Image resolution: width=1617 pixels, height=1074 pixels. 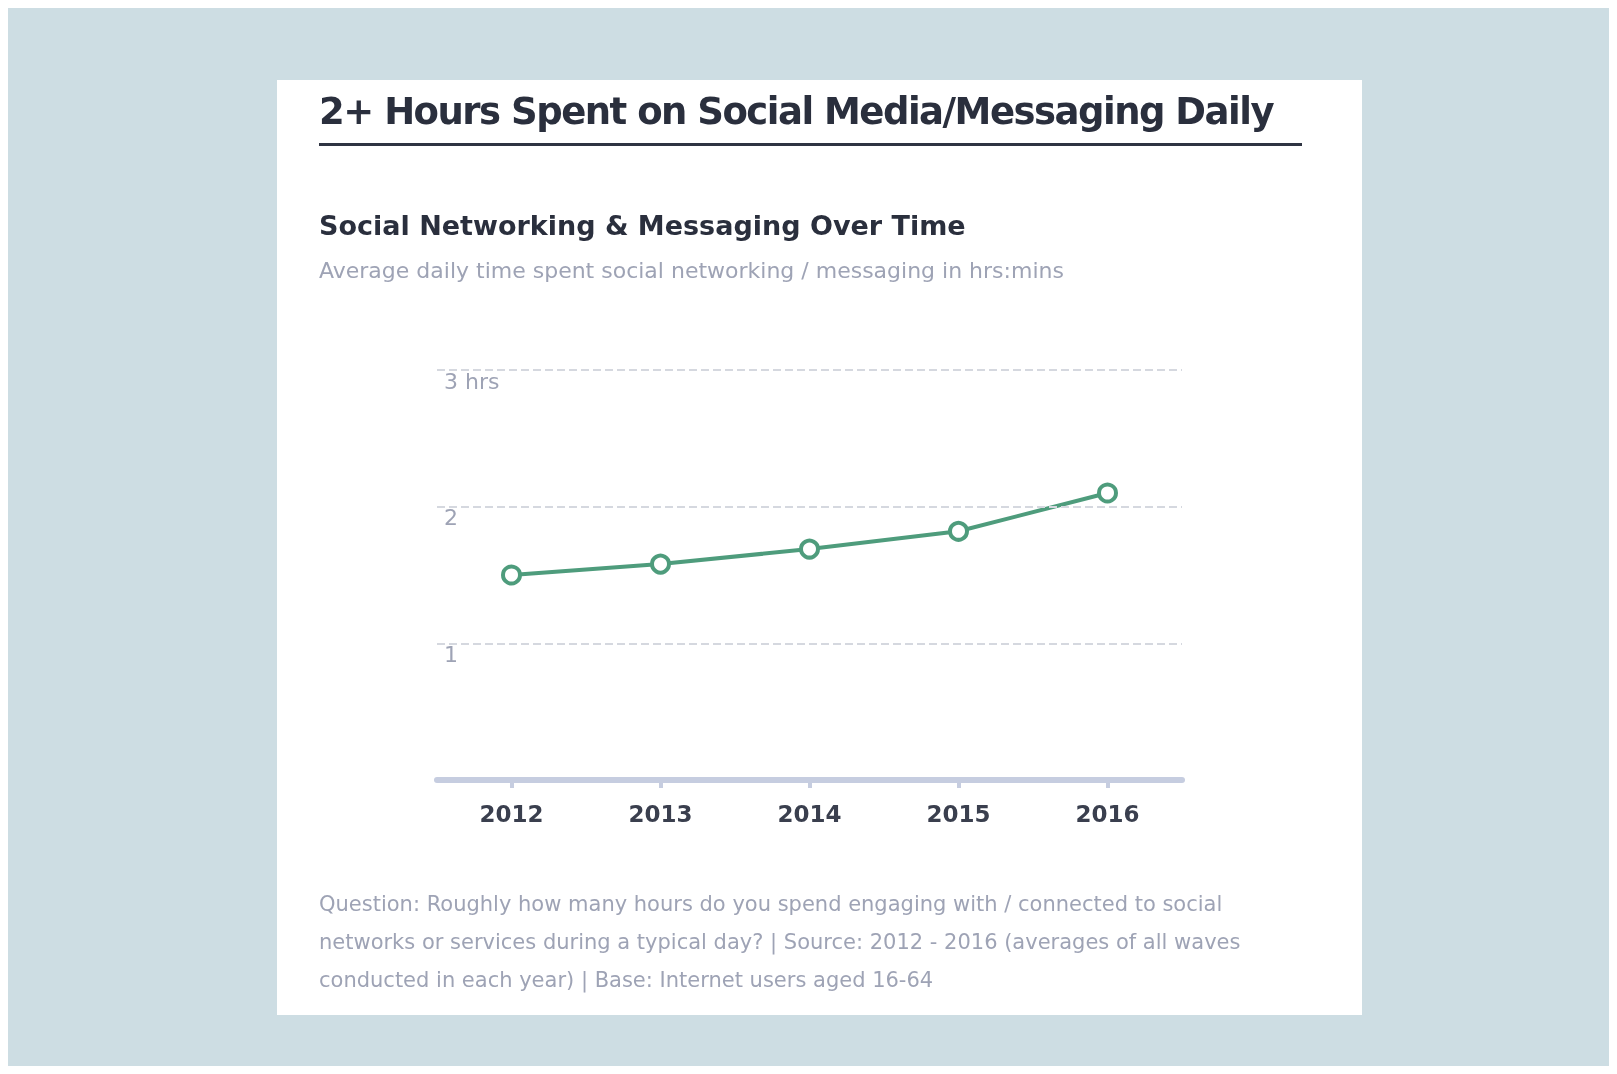 What do you see at coordinates (1107, 813) in the screenshot?
I see `x-tick-label: 2016` at bounding box center [1107, 813].